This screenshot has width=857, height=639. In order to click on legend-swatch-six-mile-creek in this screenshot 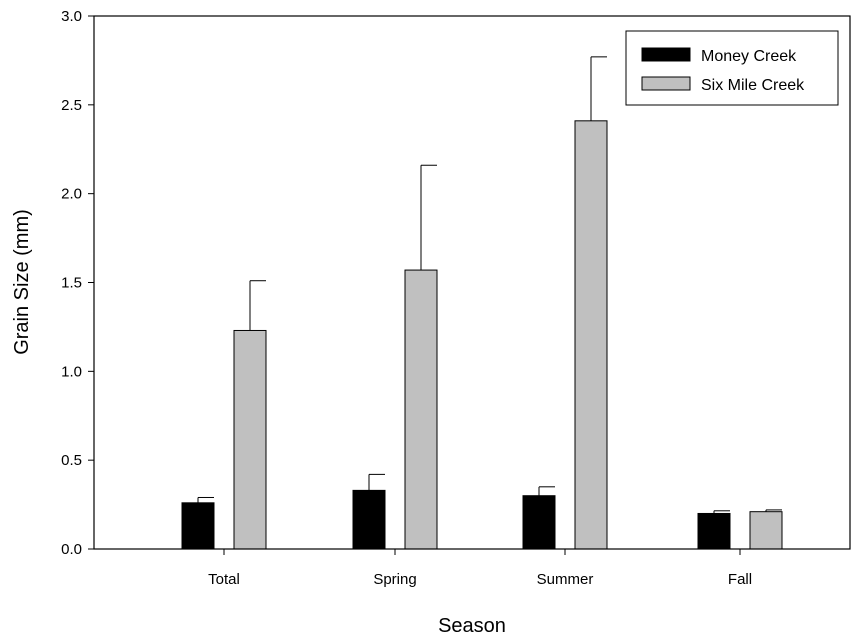, I will do `click(666, 83)`.